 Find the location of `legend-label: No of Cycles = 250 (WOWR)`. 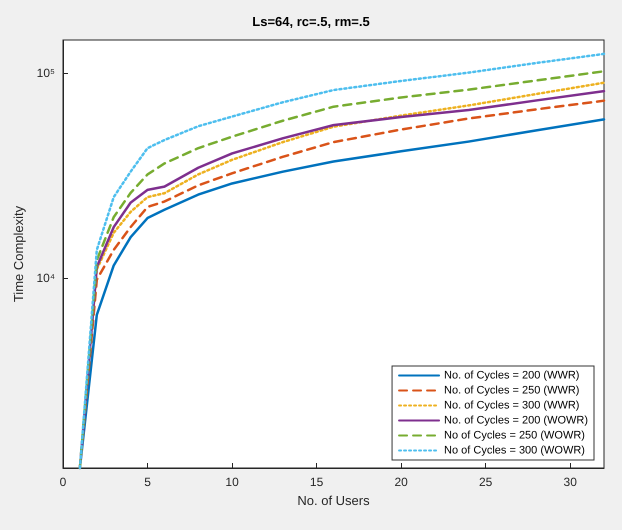

legend-label: No of Cycles = 250 (WOWR) is located at coordinates (514, 436).